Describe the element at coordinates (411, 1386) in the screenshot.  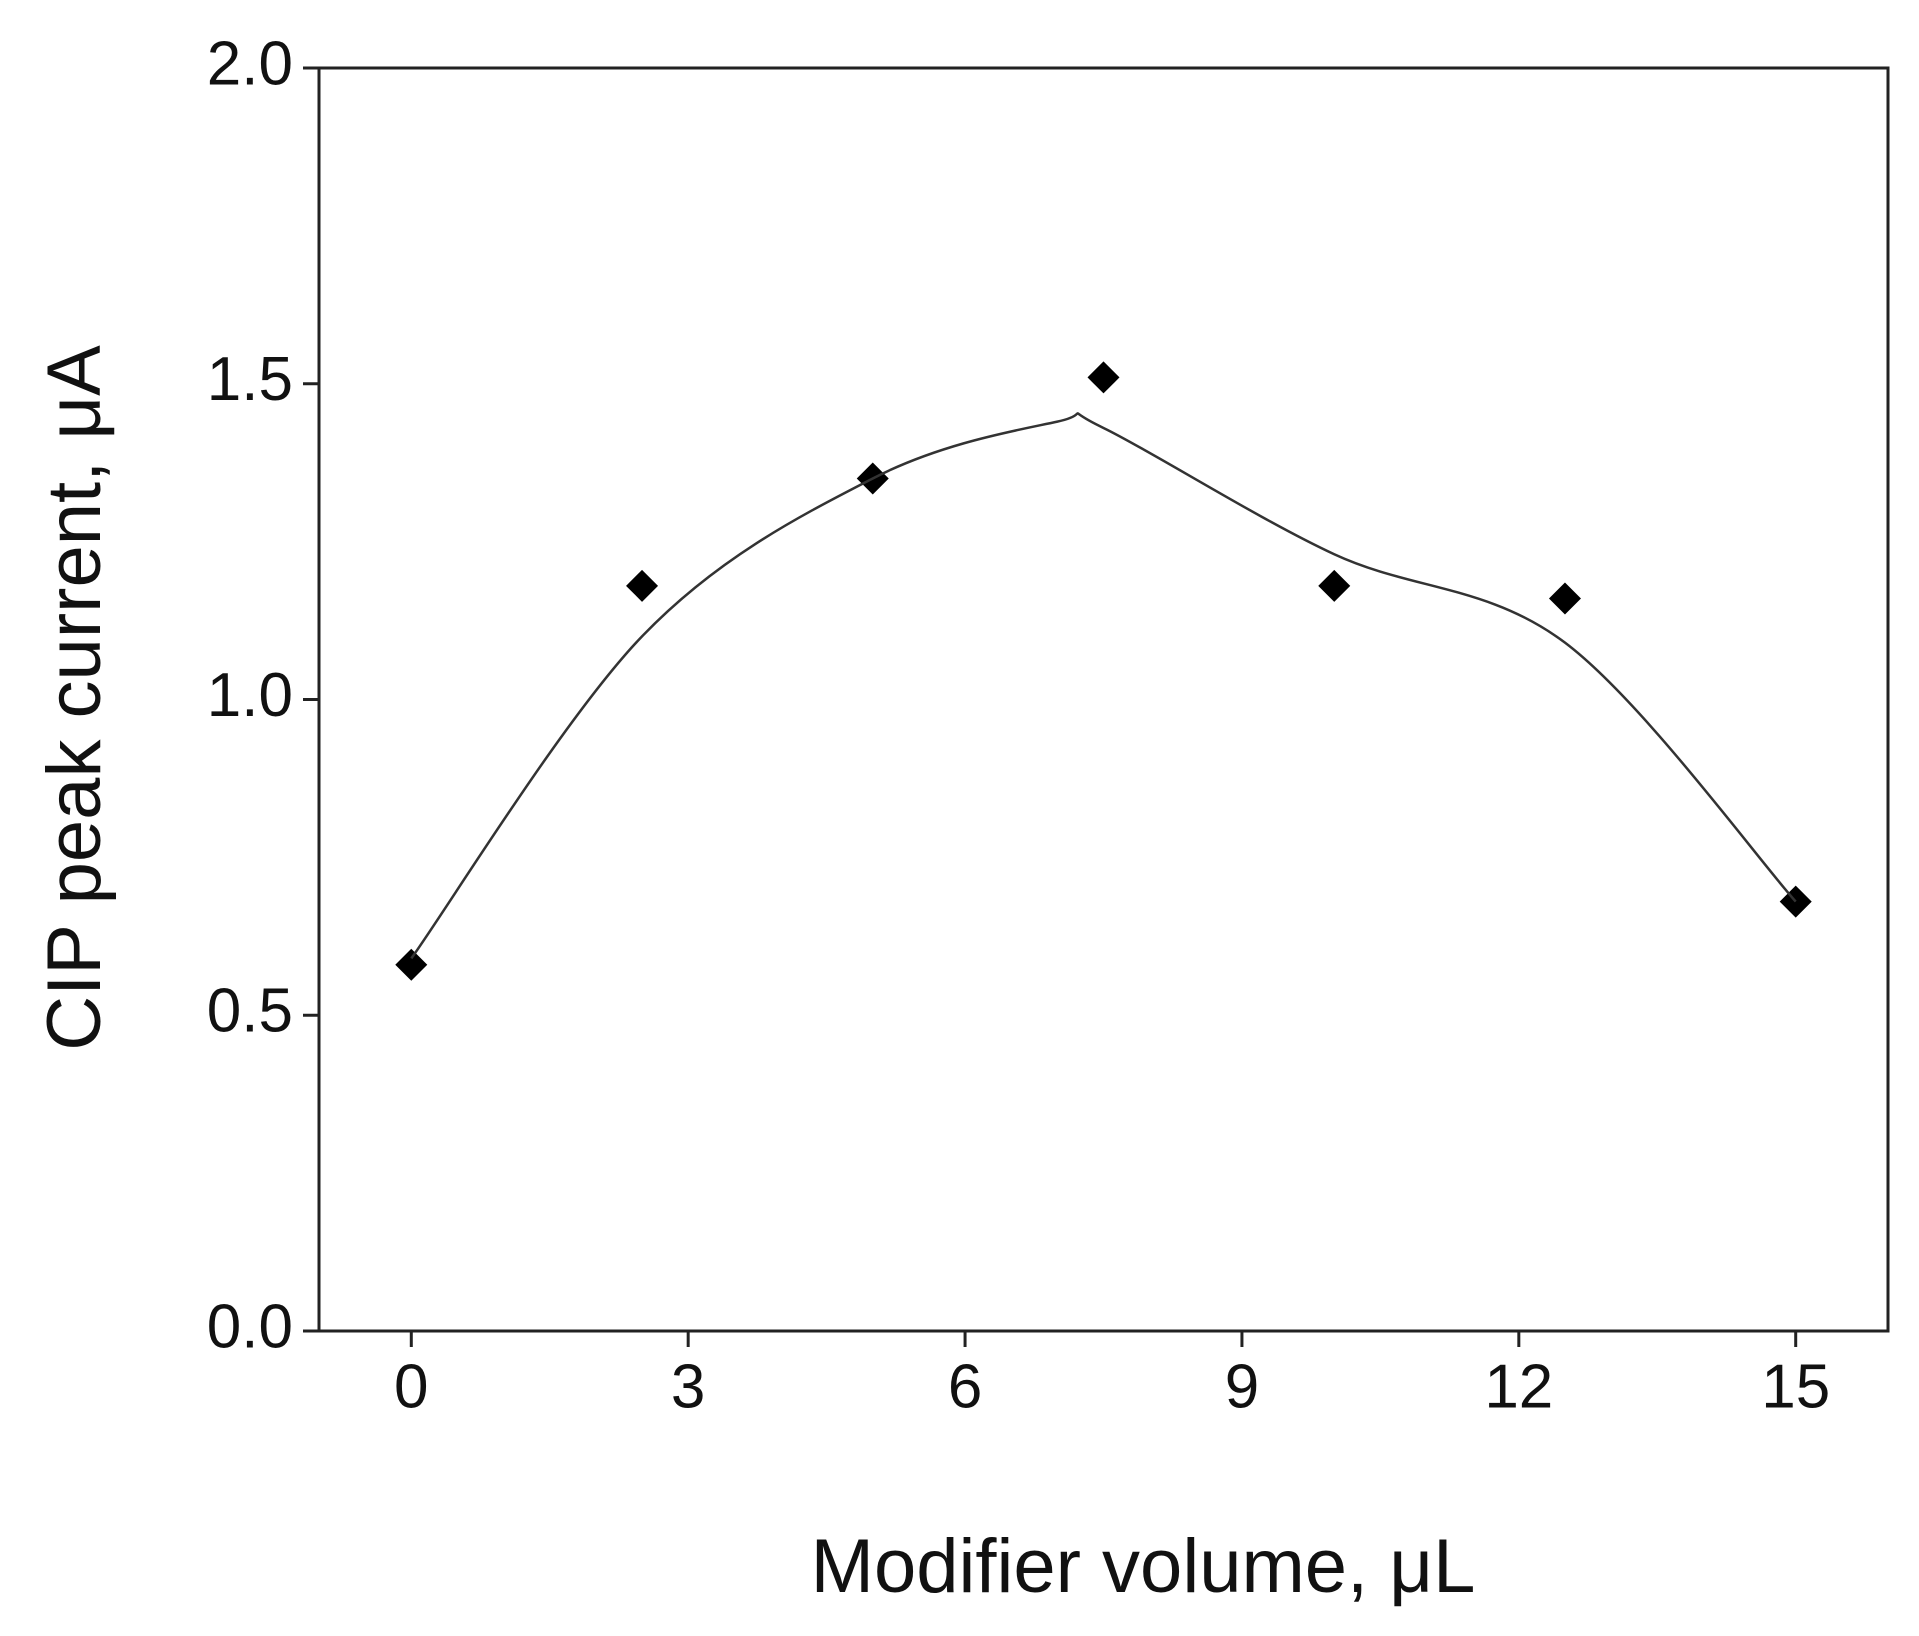
I see `x-tick-label: 0` at that location.